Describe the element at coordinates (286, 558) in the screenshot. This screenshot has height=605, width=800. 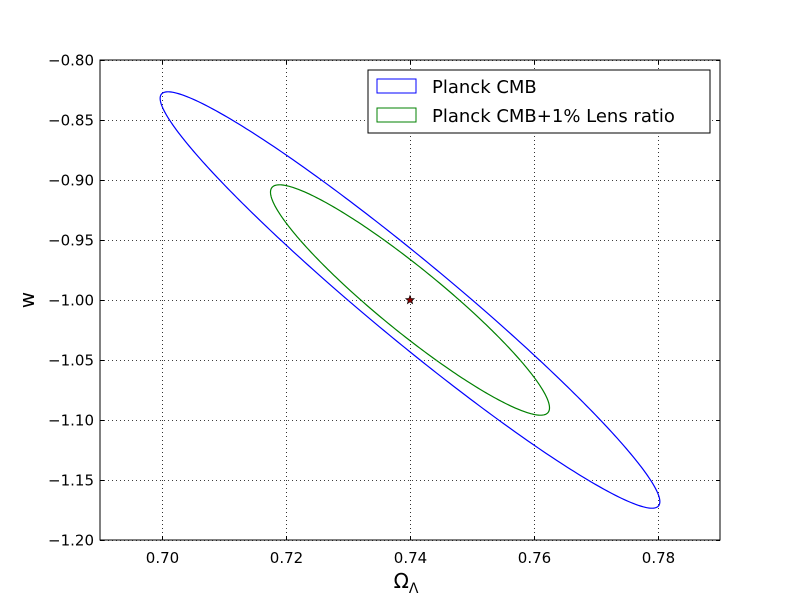
I see `x-tick-label: 0.72` at that location.